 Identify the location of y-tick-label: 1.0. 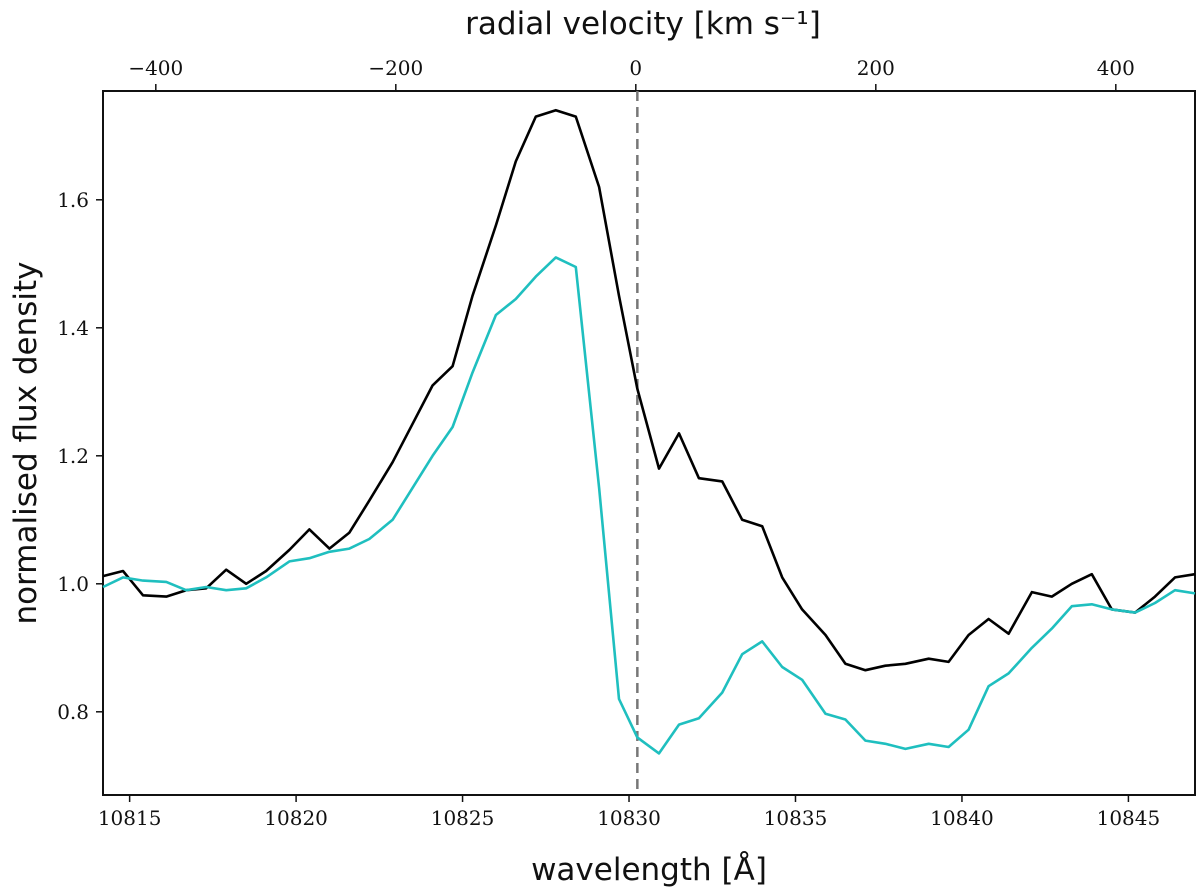
(73, 584).